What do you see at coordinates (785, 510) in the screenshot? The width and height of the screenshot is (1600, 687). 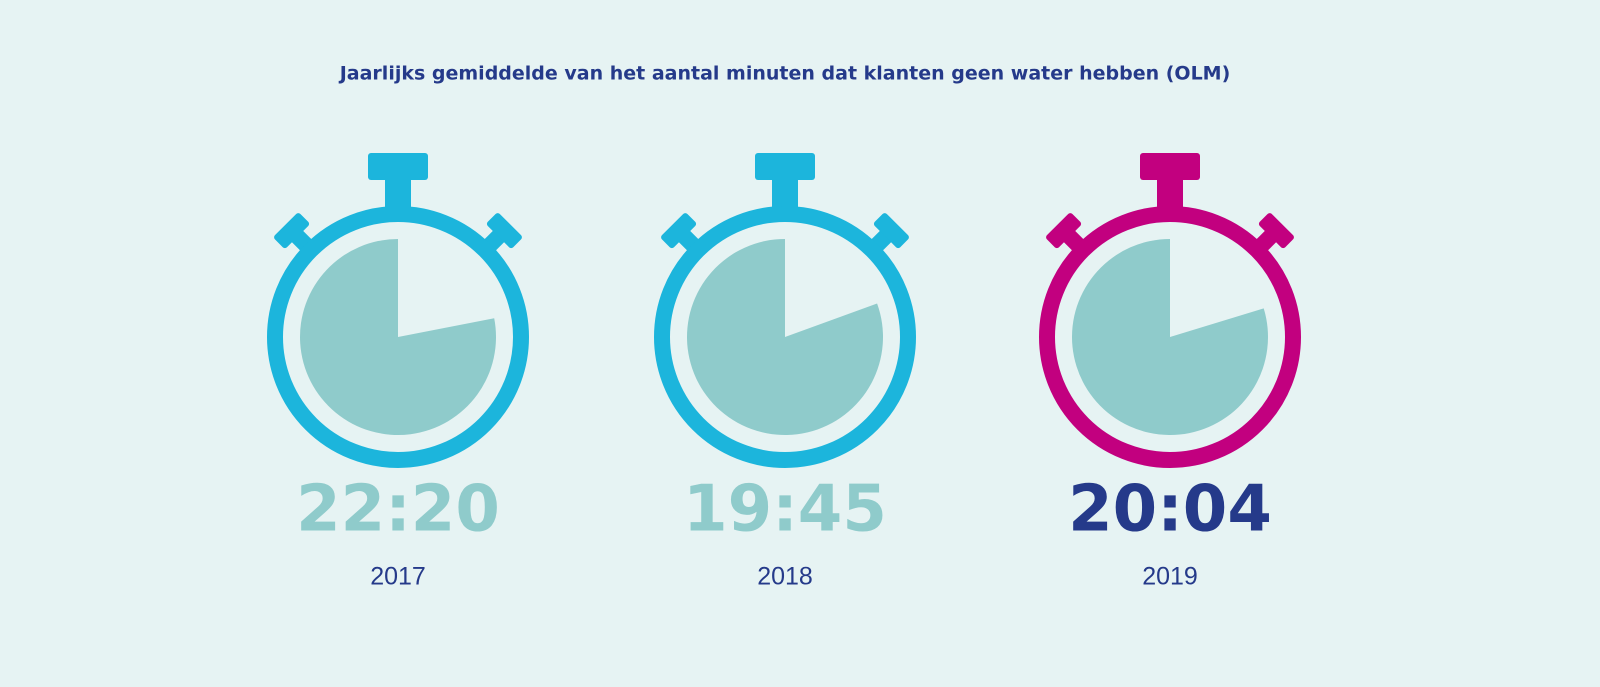 I see `time: 19:45` at bounding box center [785, 510].